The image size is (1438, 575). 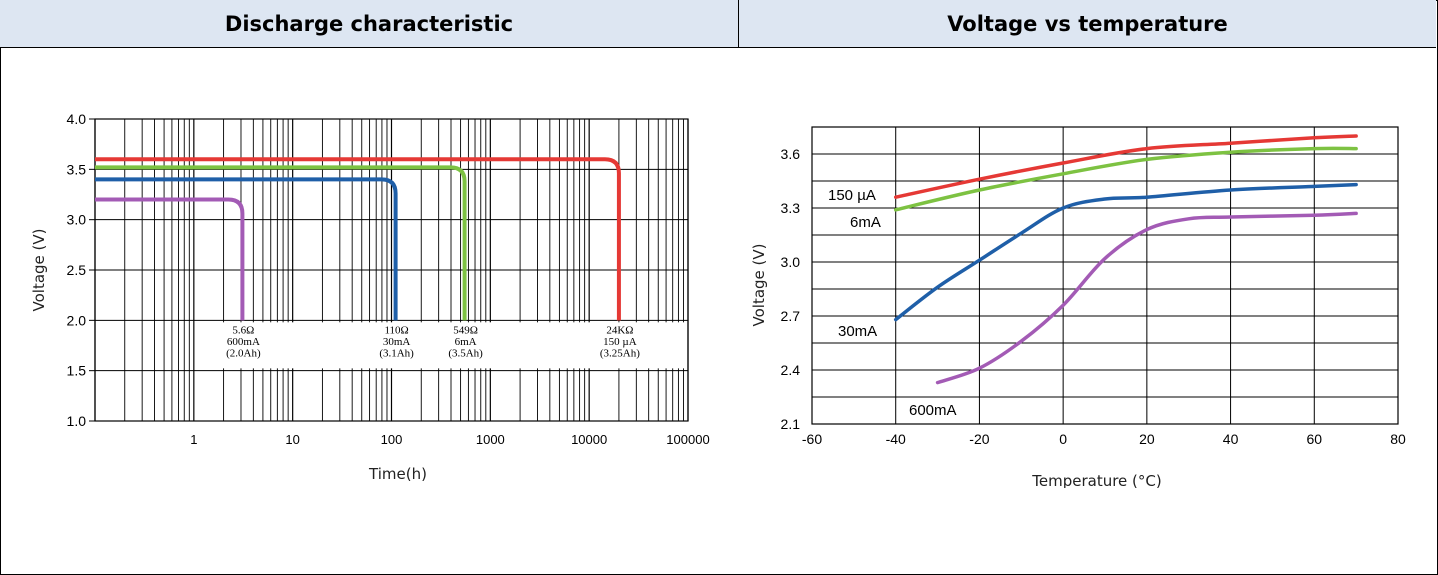 What do you see at coordinates (465, 330) in the screenshot?
I see `discharge-series-label: 549Ω` at bounding box center [465, 330].